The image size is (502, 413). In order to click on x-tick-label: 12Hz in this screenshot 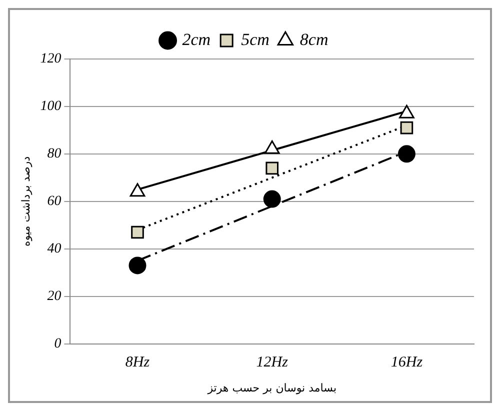, I will do `click(272, 362)`.